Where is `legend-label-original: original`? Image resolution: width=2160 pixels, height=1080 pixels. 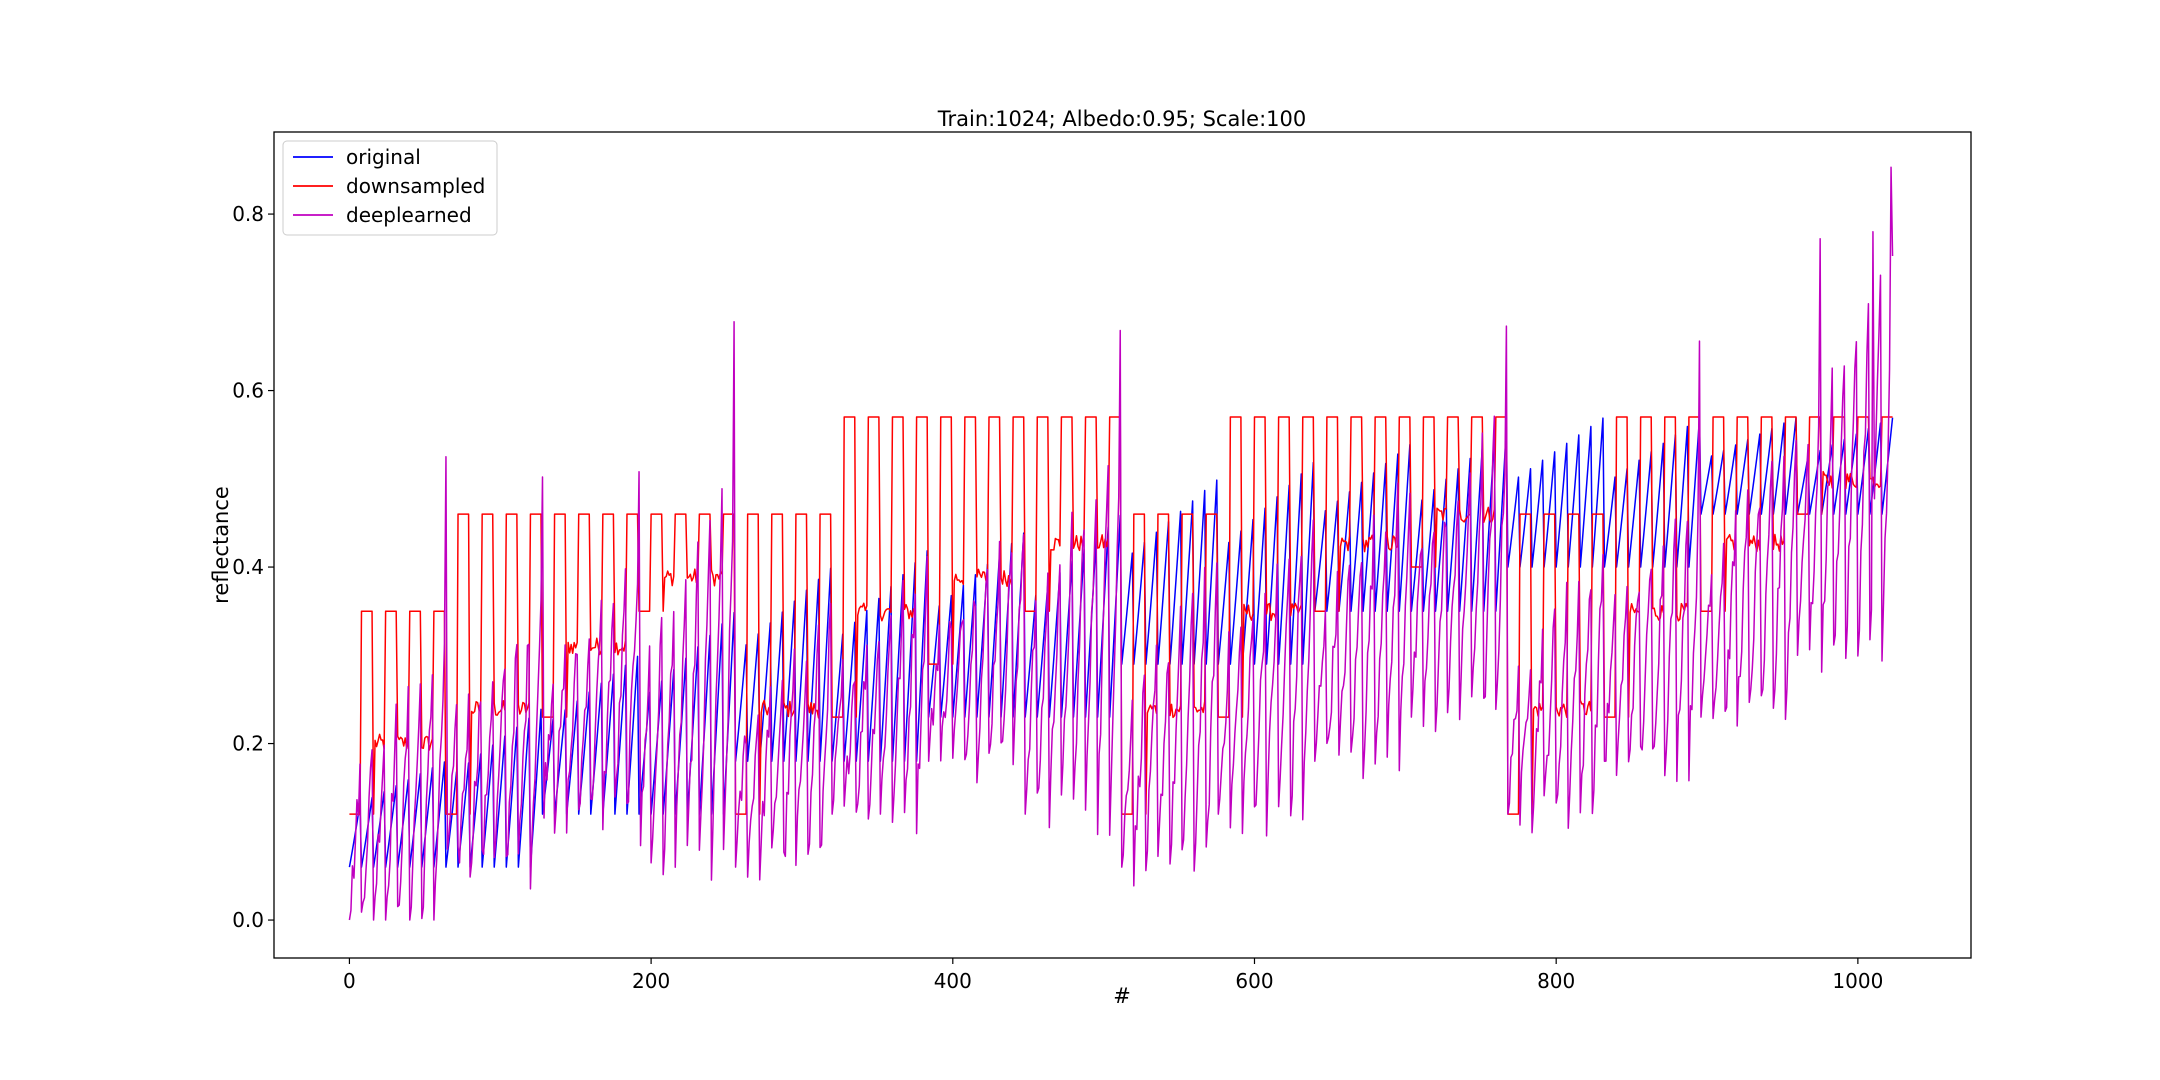 legend-label-original: original is located at coordinates (383, 157).